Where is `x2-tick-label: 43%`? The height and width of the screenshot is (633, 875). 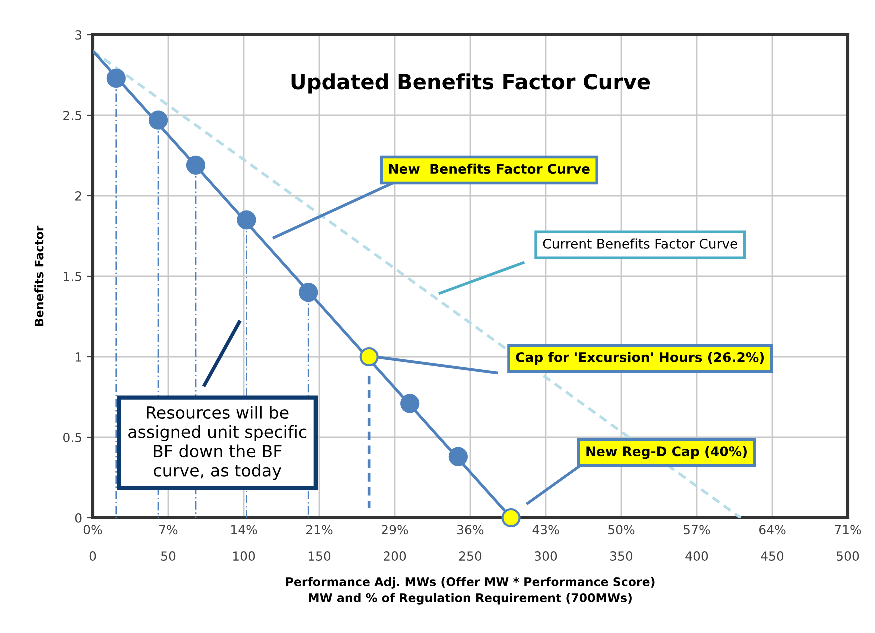
x2-tick-label: 43% is located at coordinates (546, 530).